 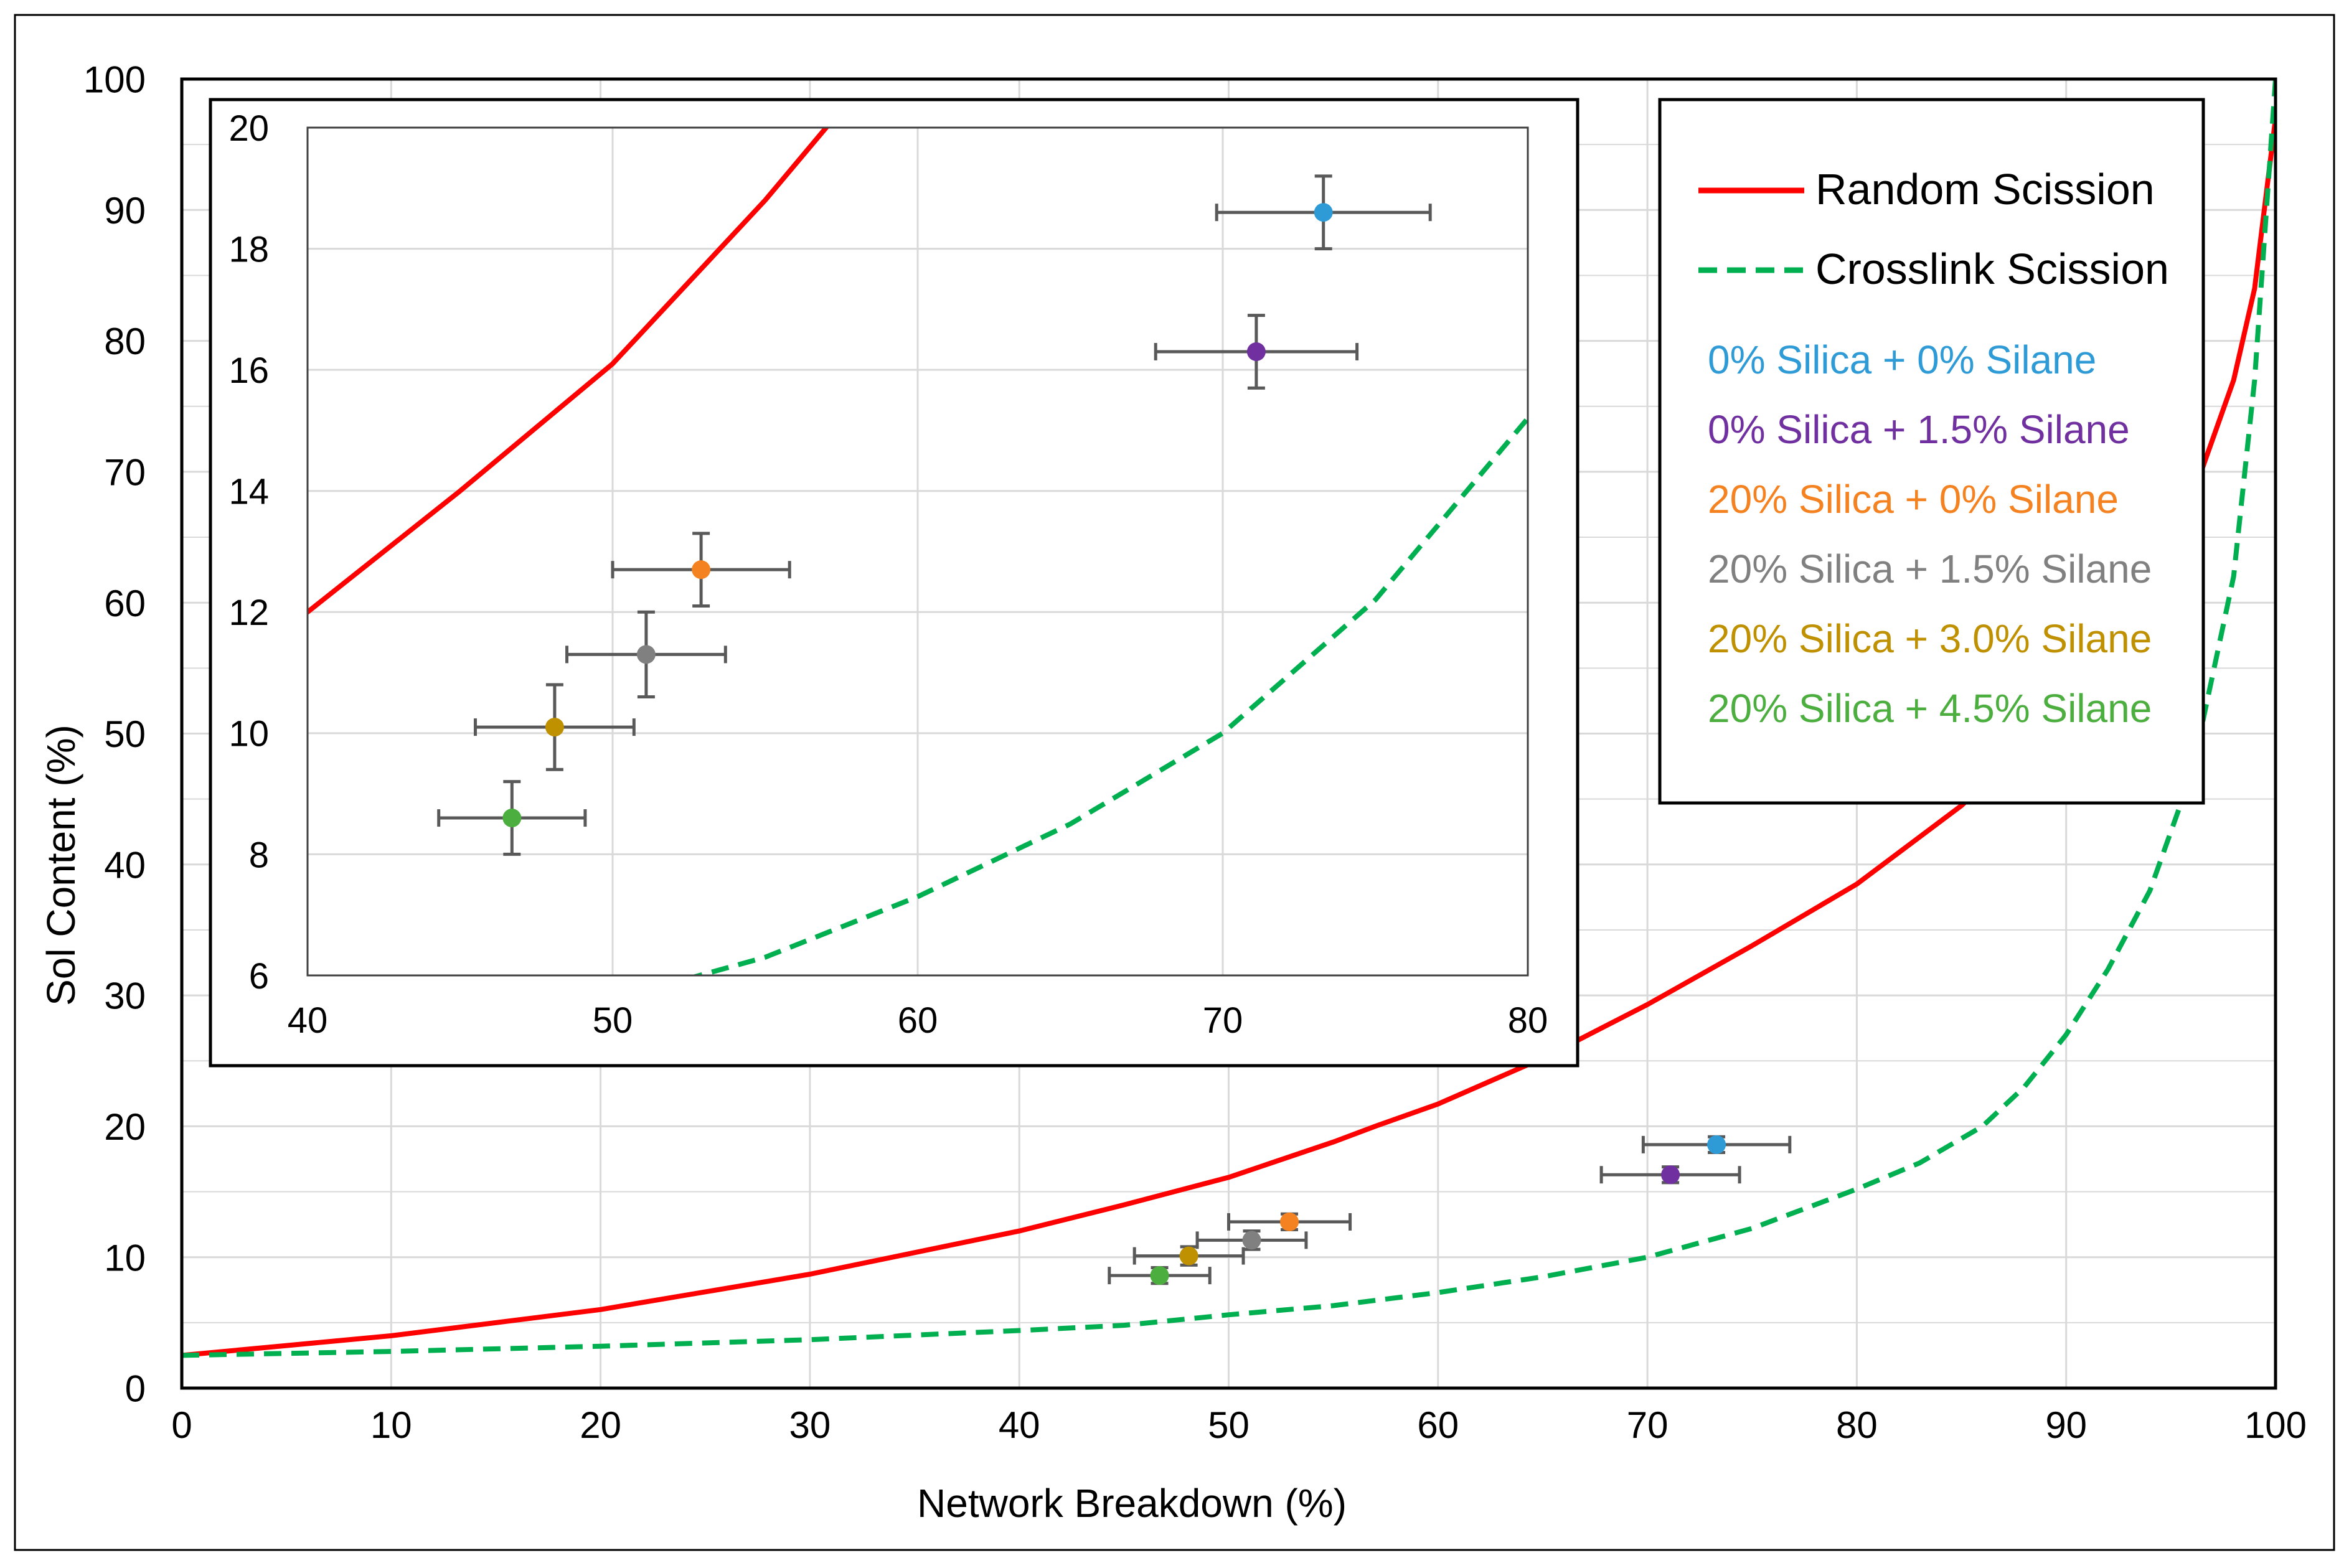 What do you see at coordinates (1930, 569) in the screenshot?
I see `legend-sample-label-3: 20% Silica + 1.5% Silane` at bounding box center [1930, 569].